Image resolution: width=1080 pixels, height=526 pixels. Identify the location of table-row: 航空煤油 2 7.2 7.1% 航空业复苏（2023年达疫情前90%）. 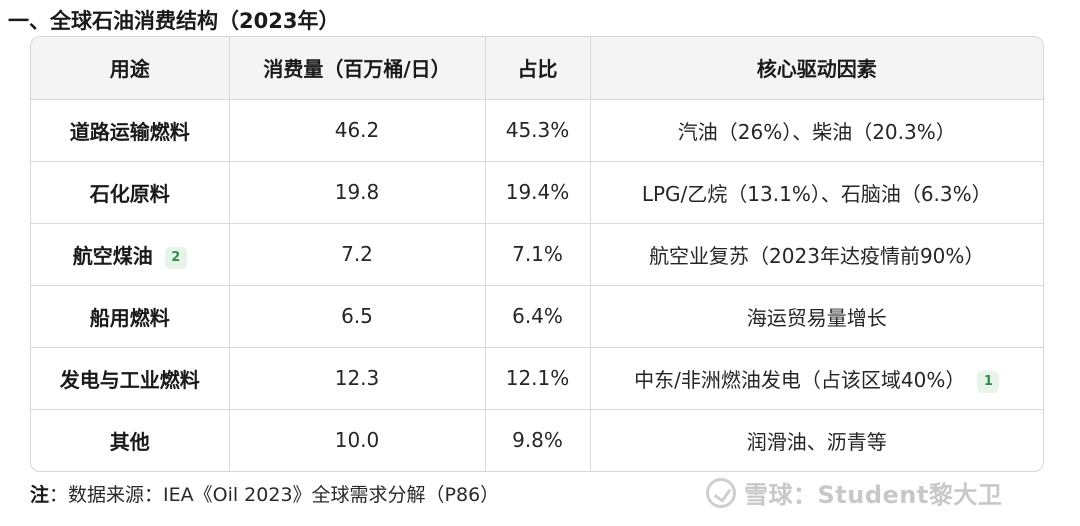
(537, 254).